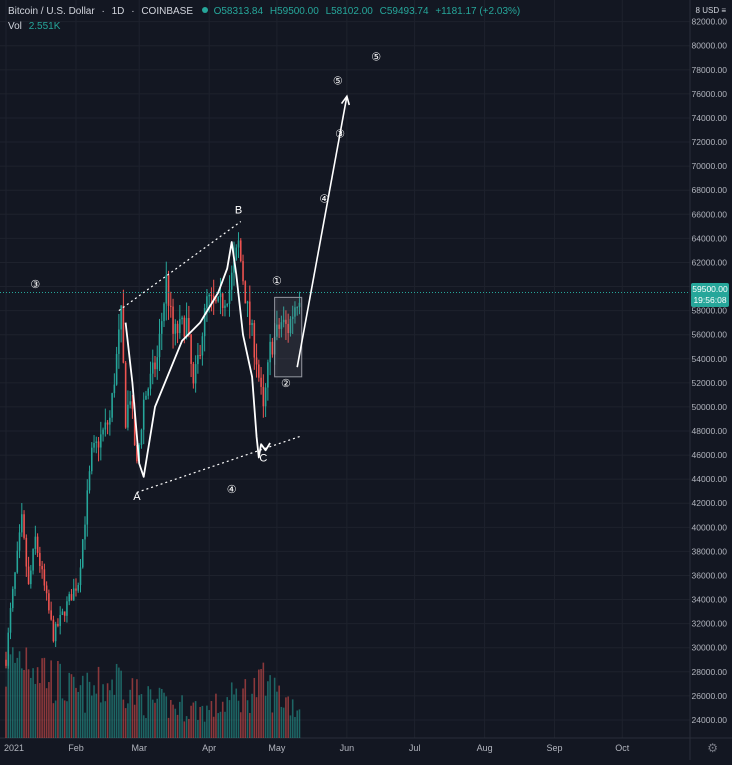 The image size is (732, 765). I want to click on volume-legend: Vol 2.551K, so click(34, 26).